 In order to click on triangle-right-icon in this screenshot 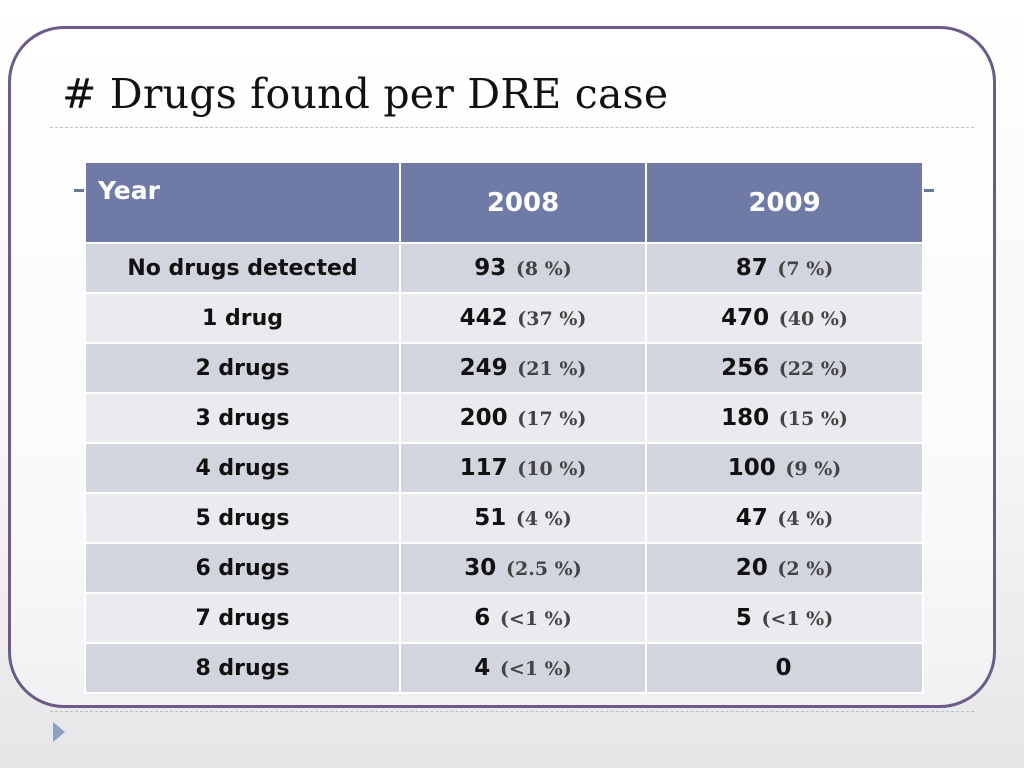, I will do `click(59, 732)`.